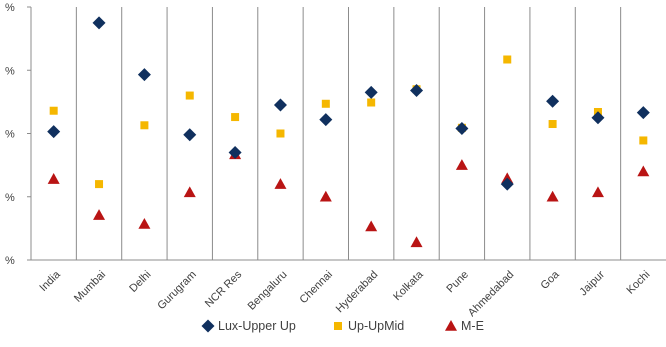  I want to click on point-lux-upper-up-hyderabad, so click(371, 92).